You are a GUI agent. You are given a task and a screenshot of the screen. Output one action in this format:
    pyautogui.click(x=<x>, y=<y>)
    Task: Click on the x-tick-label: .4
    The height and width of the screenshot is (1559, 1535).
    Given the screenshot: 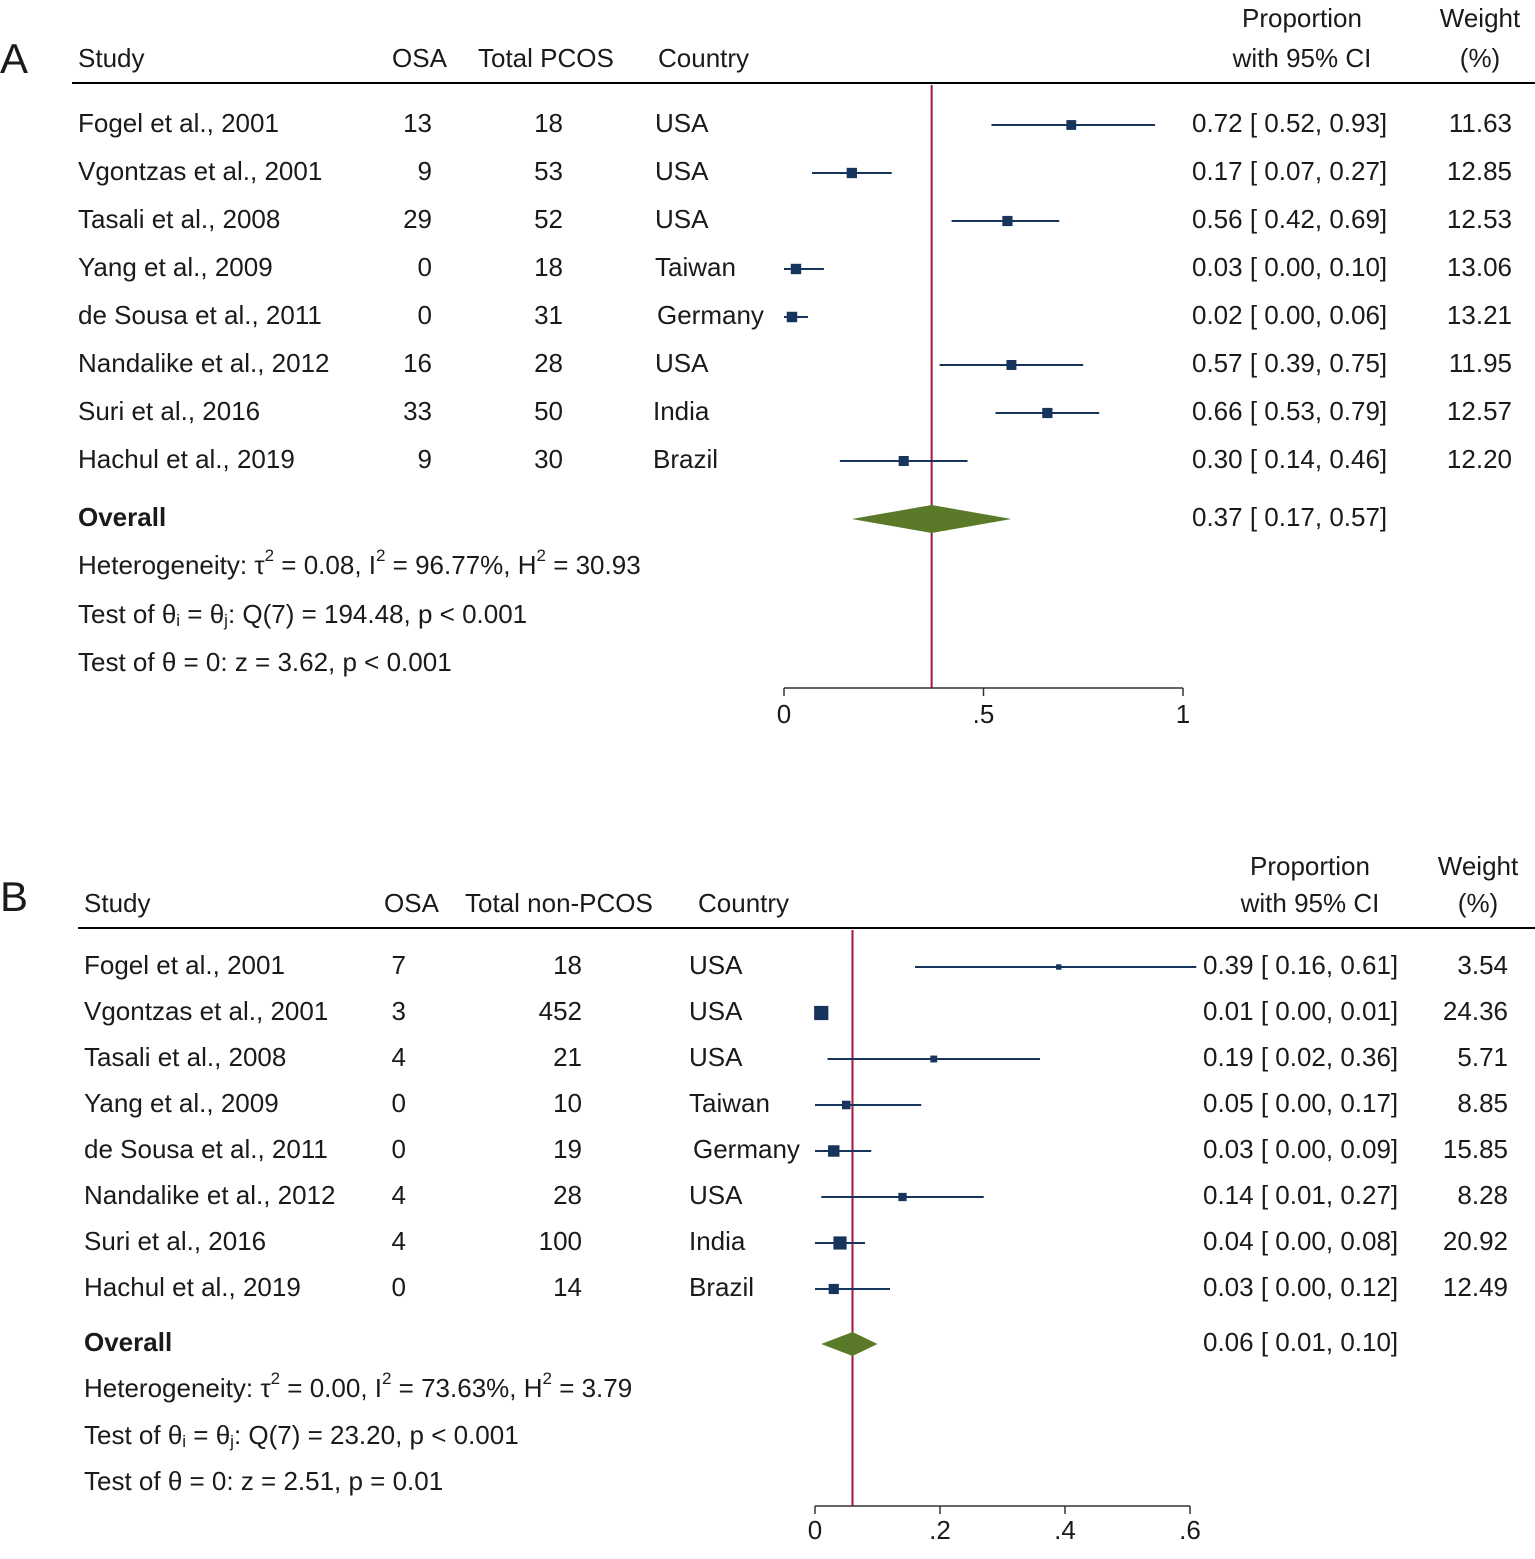 What is the action you would take?
    pyautogui.click(x=1065, y=1530)
    